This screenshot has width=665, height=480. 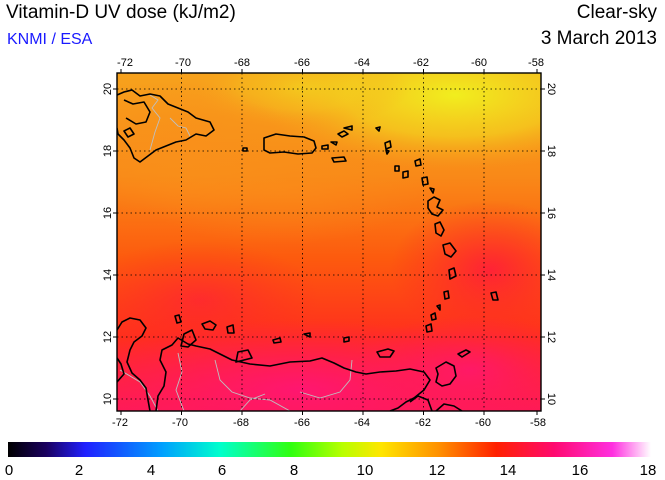 What do you see at coordinates (580, 470) in the screenshot?
I see `colorbar-label: 16` at bounding box center [580, 470].